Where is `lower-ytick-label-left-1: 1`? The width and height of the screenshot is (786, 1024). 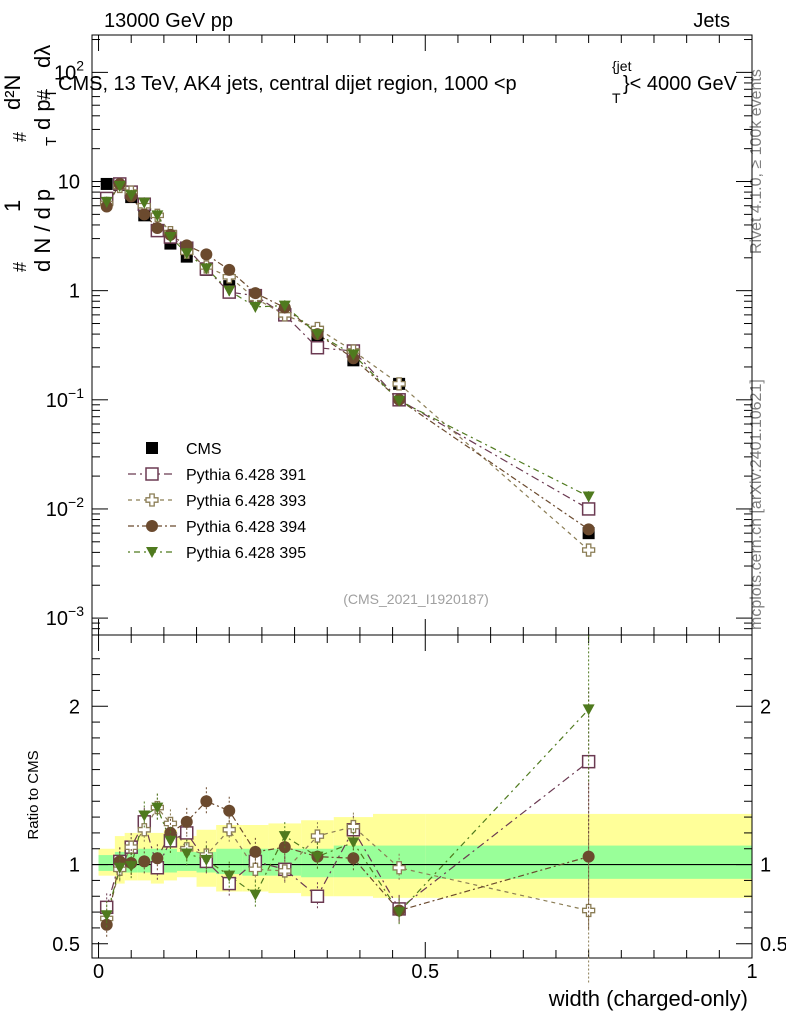 lower-ytick-label-left-1: 1 is located at coordinates (74, 866).